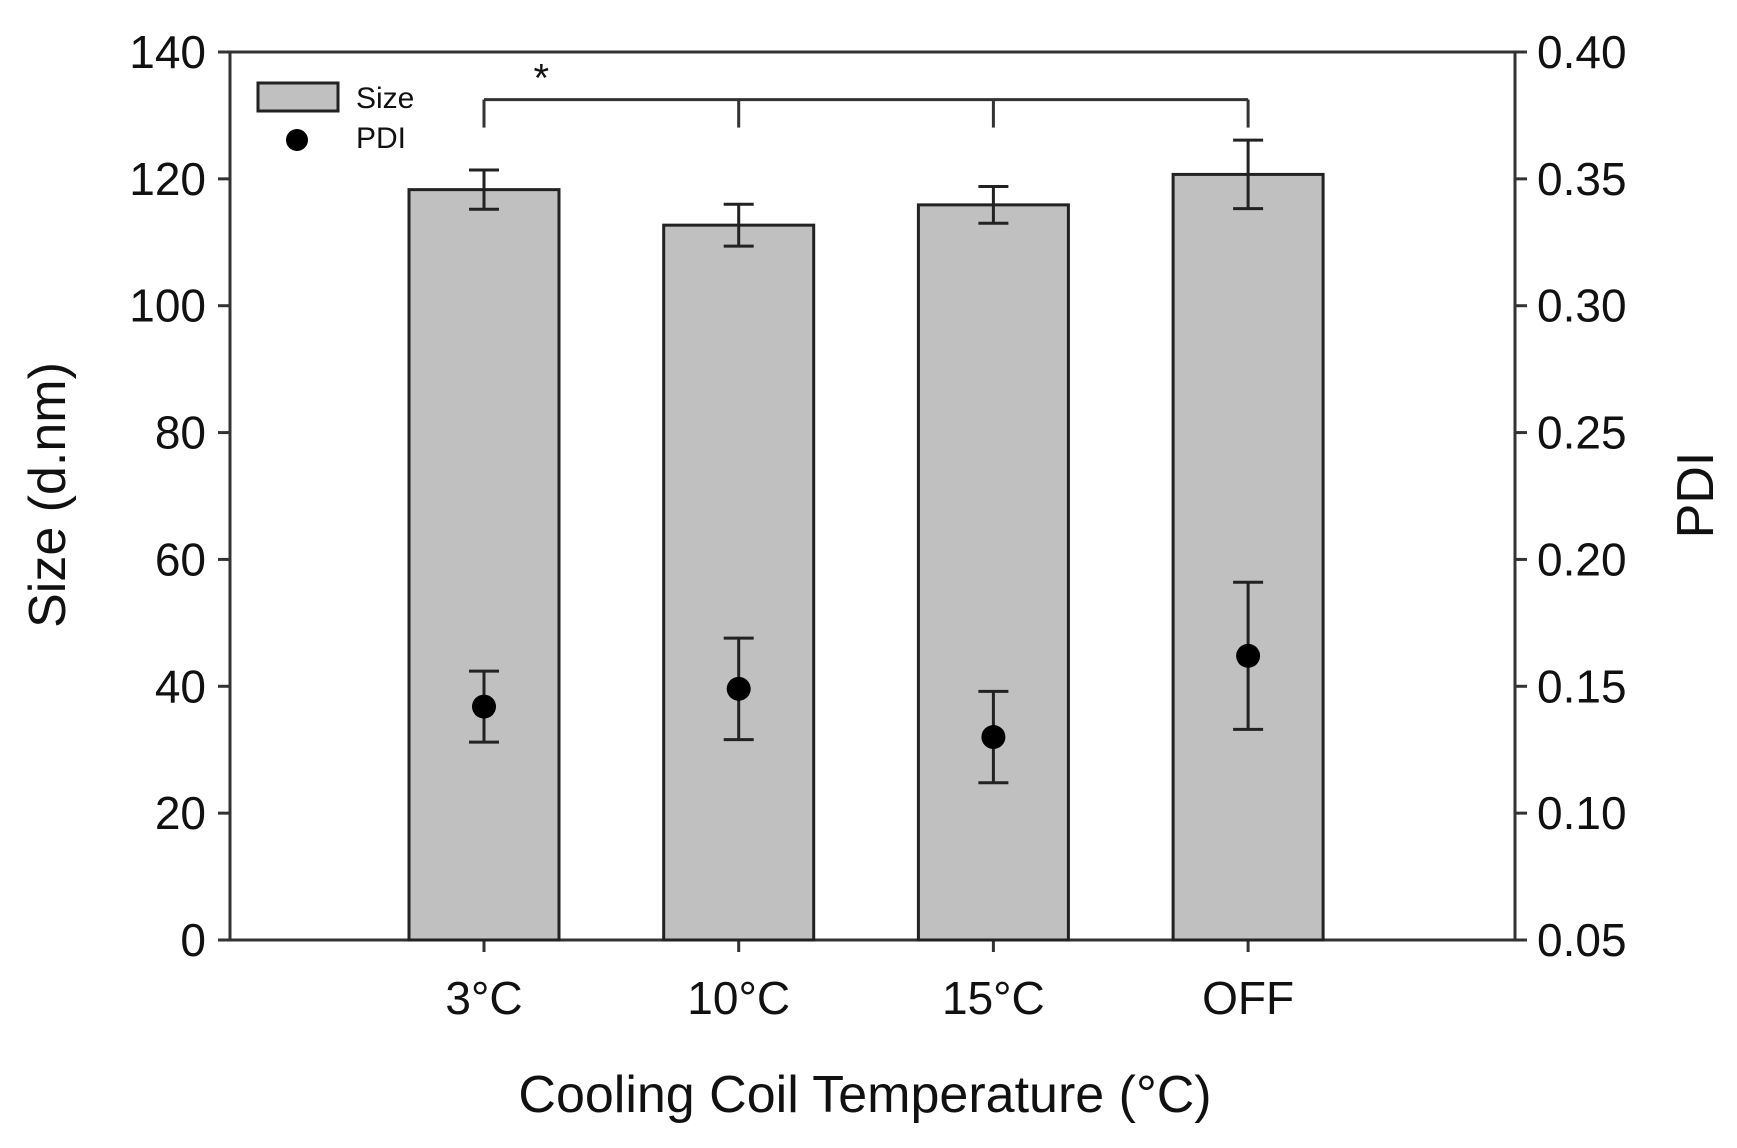 The image size is (1737, 1148). What do you see at coordinates (1582, 433) in the screenshot?
I see `y2-tick-label: 0.25` at bounding box center [1582, 433].